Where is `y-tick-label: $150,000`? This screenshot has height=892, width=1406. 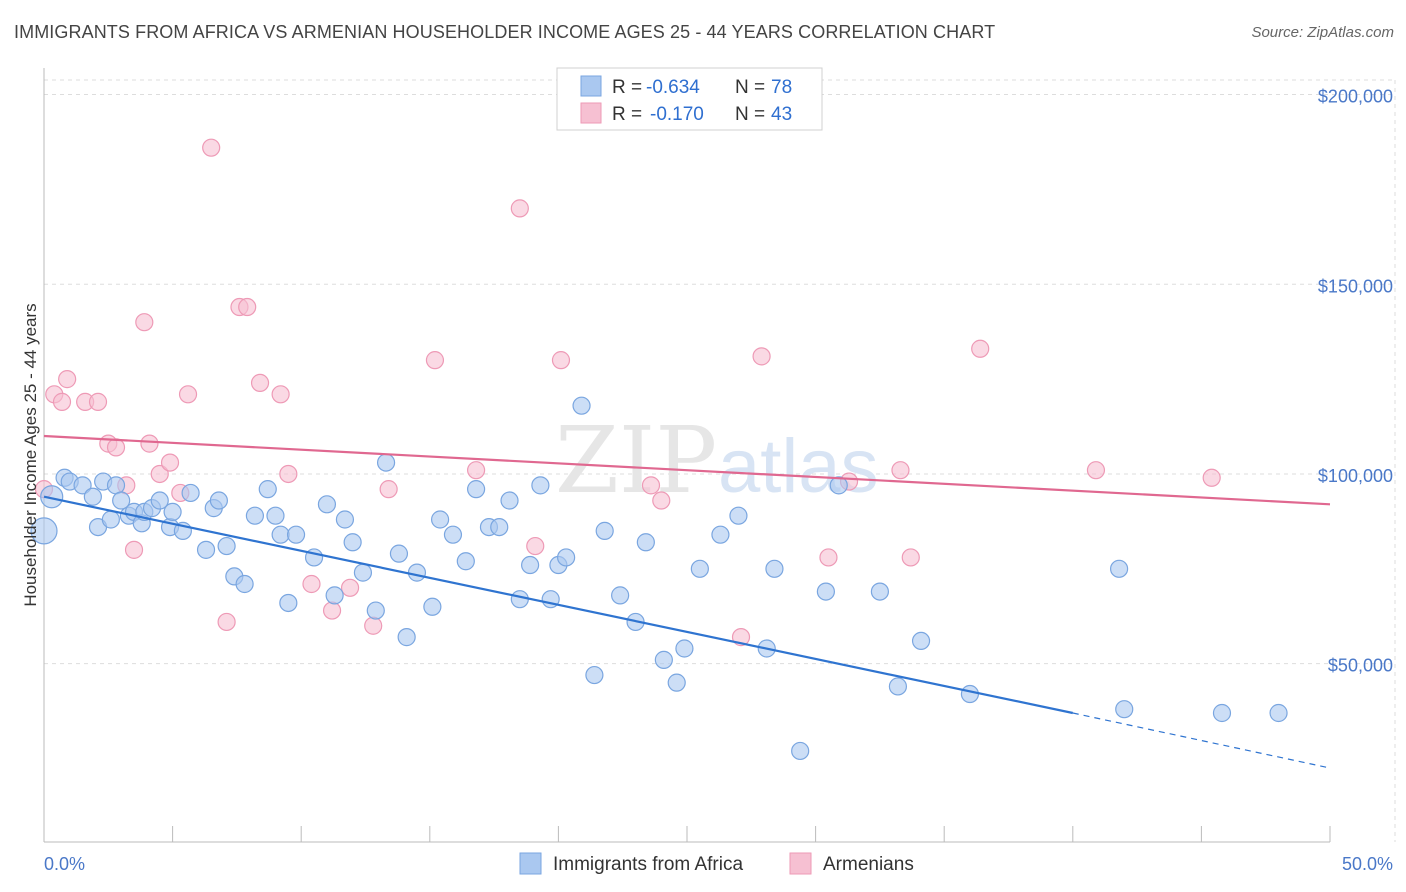
y-tick-label: $150,000 is located at coordinates (1355, 286).